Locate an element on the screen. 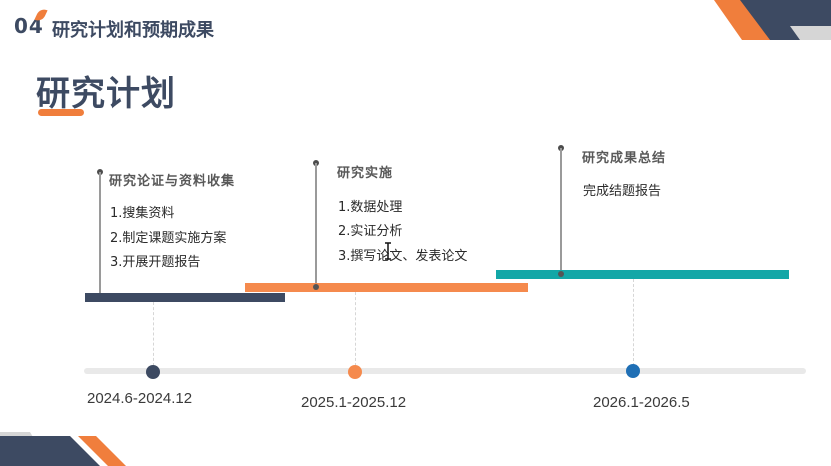  phase-3-heading: 研究成果总结 is located at coordinates (624, 158).